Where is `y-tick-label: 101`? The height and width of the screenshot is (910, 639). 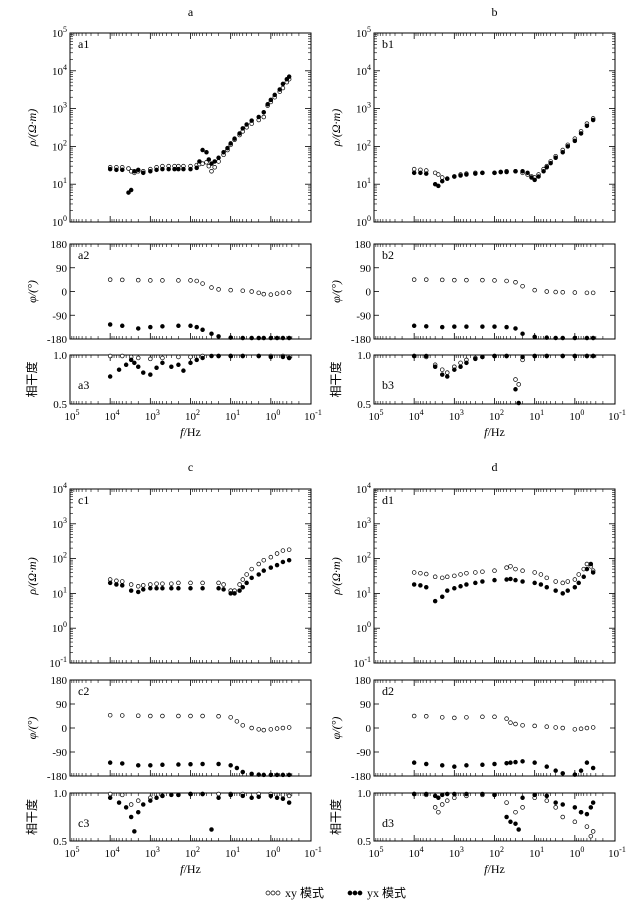
y-tick-label: 101 is located at coordinates (59, 592).